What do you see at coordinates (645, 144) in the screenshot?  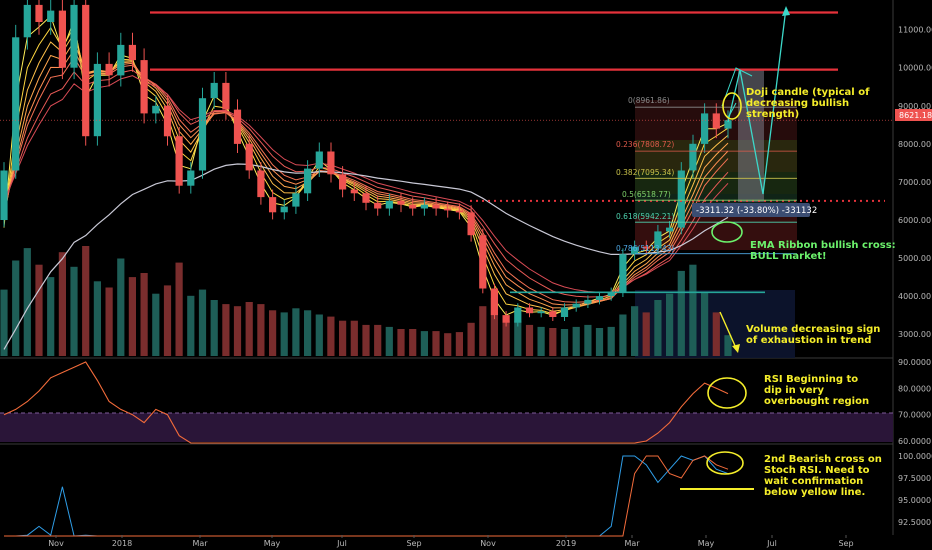 I see `fib-label-236: 0.236(7808.72)` at bounding box center [645, 144].